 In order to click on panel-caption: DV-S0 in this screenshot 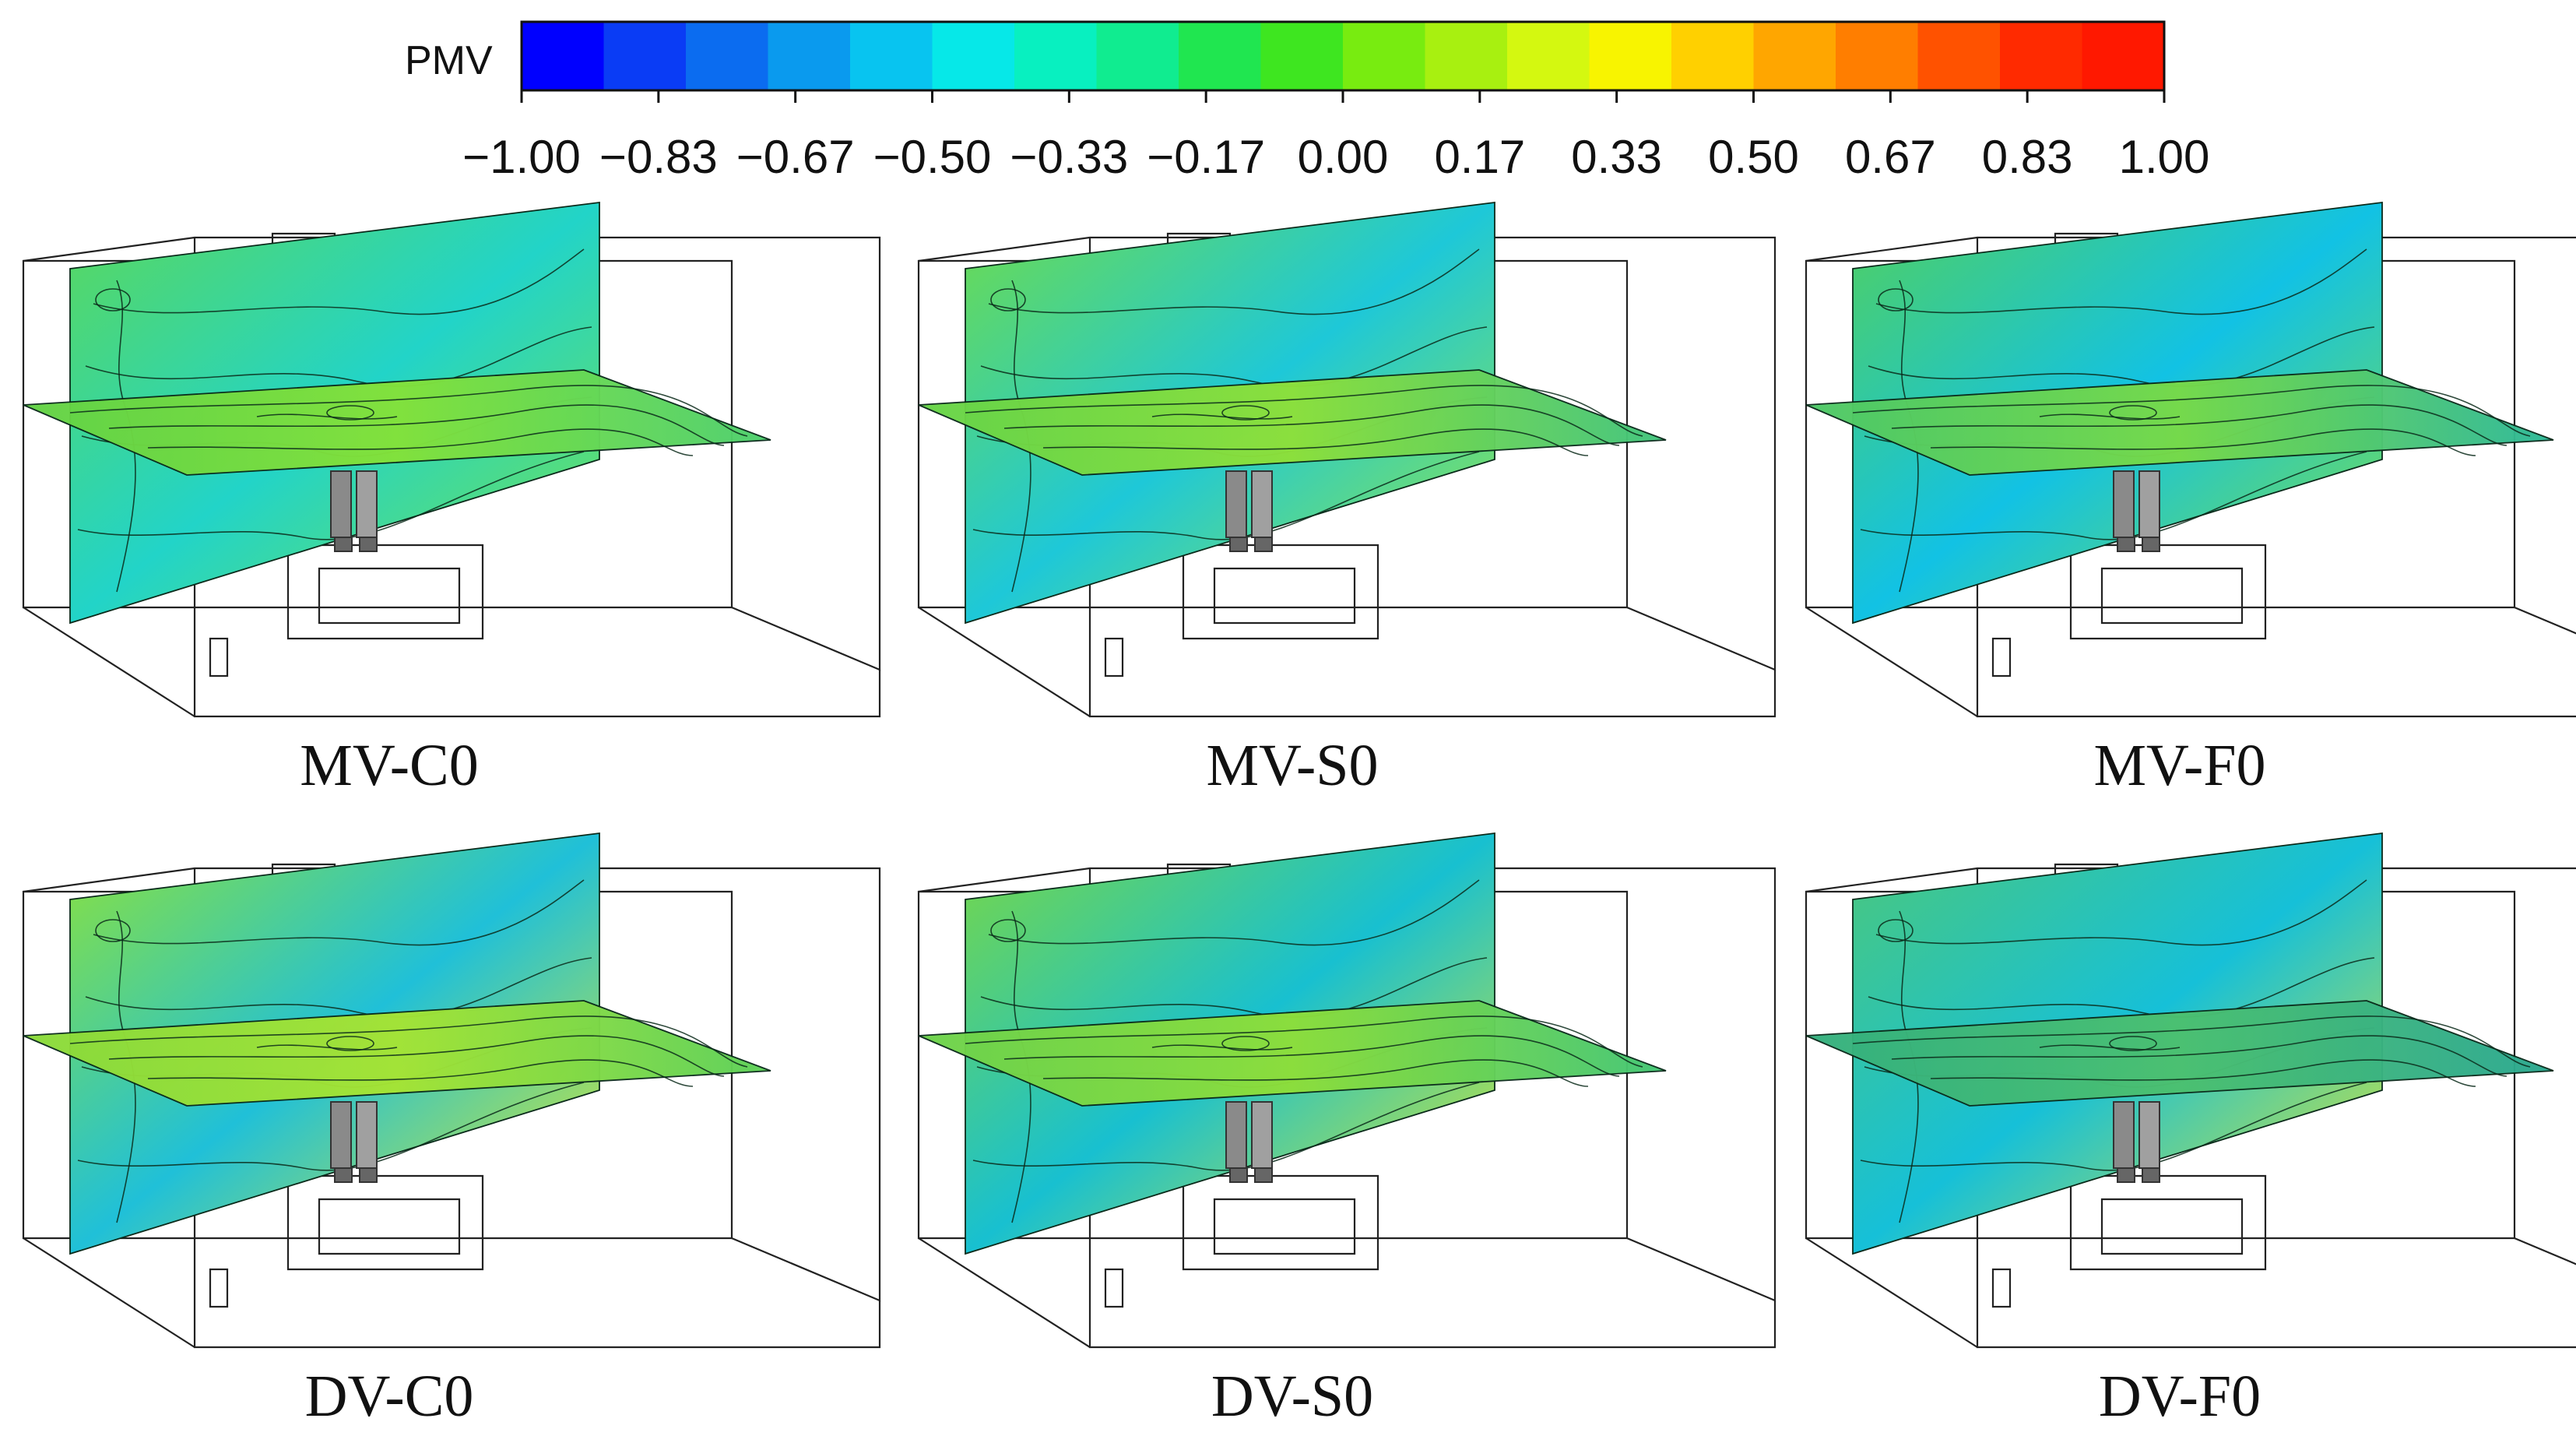, I will do `click(1292, 1396)`.